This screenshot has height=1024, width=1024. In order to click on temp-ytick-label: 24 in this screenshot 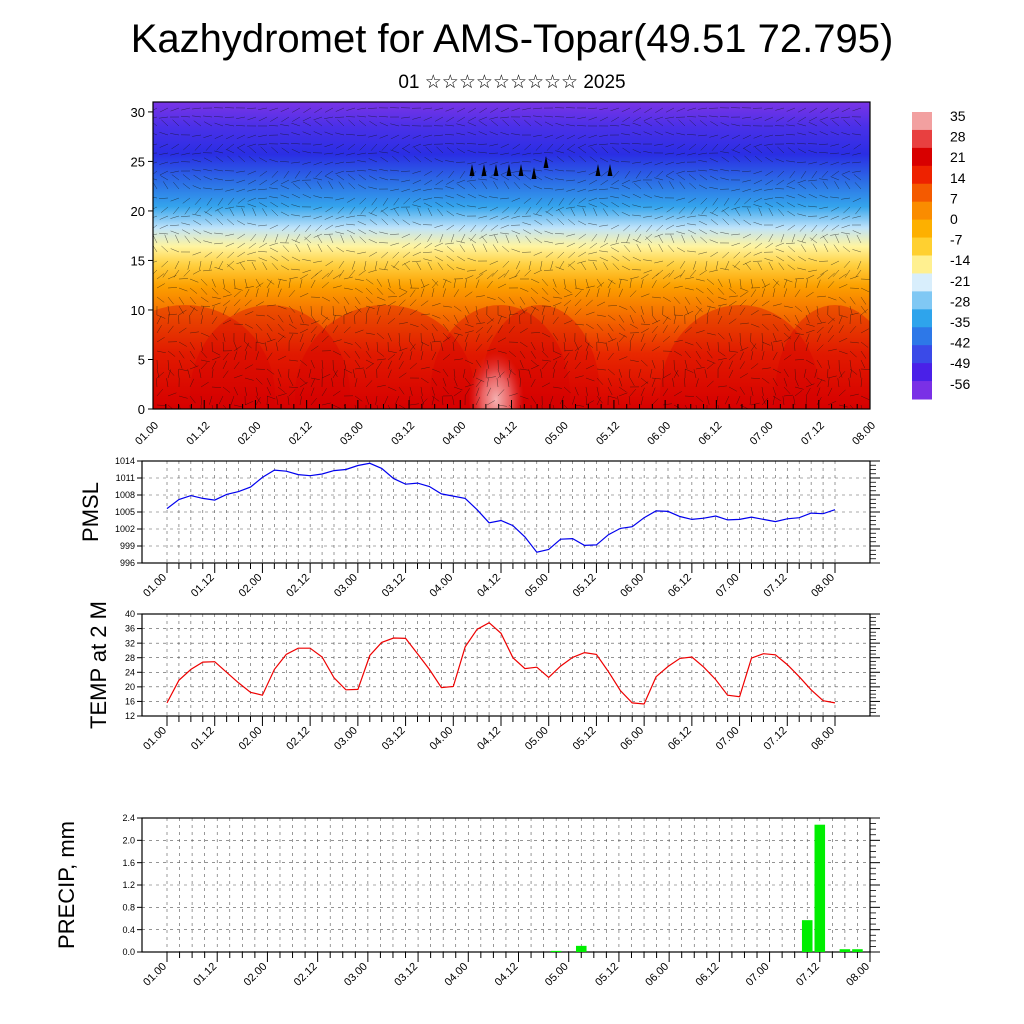, I will do `click(130, 672)`.